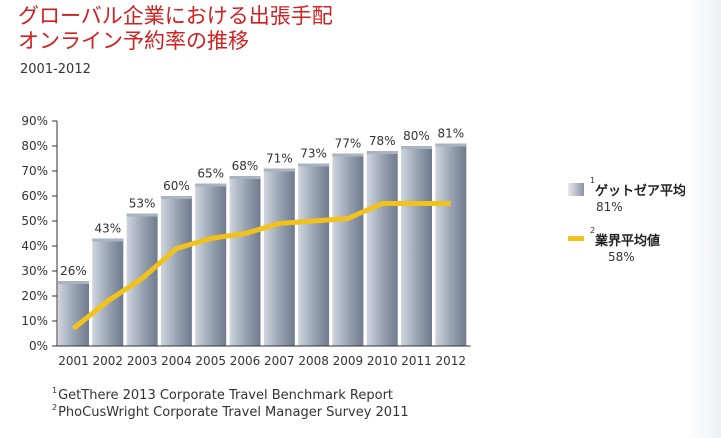  Describe the element at coordinates (39, 233) in the screenshot. I see `y-axis: 0% 10% 20% 30% 40% 50% 60% 70% 80% 90%` at that location.